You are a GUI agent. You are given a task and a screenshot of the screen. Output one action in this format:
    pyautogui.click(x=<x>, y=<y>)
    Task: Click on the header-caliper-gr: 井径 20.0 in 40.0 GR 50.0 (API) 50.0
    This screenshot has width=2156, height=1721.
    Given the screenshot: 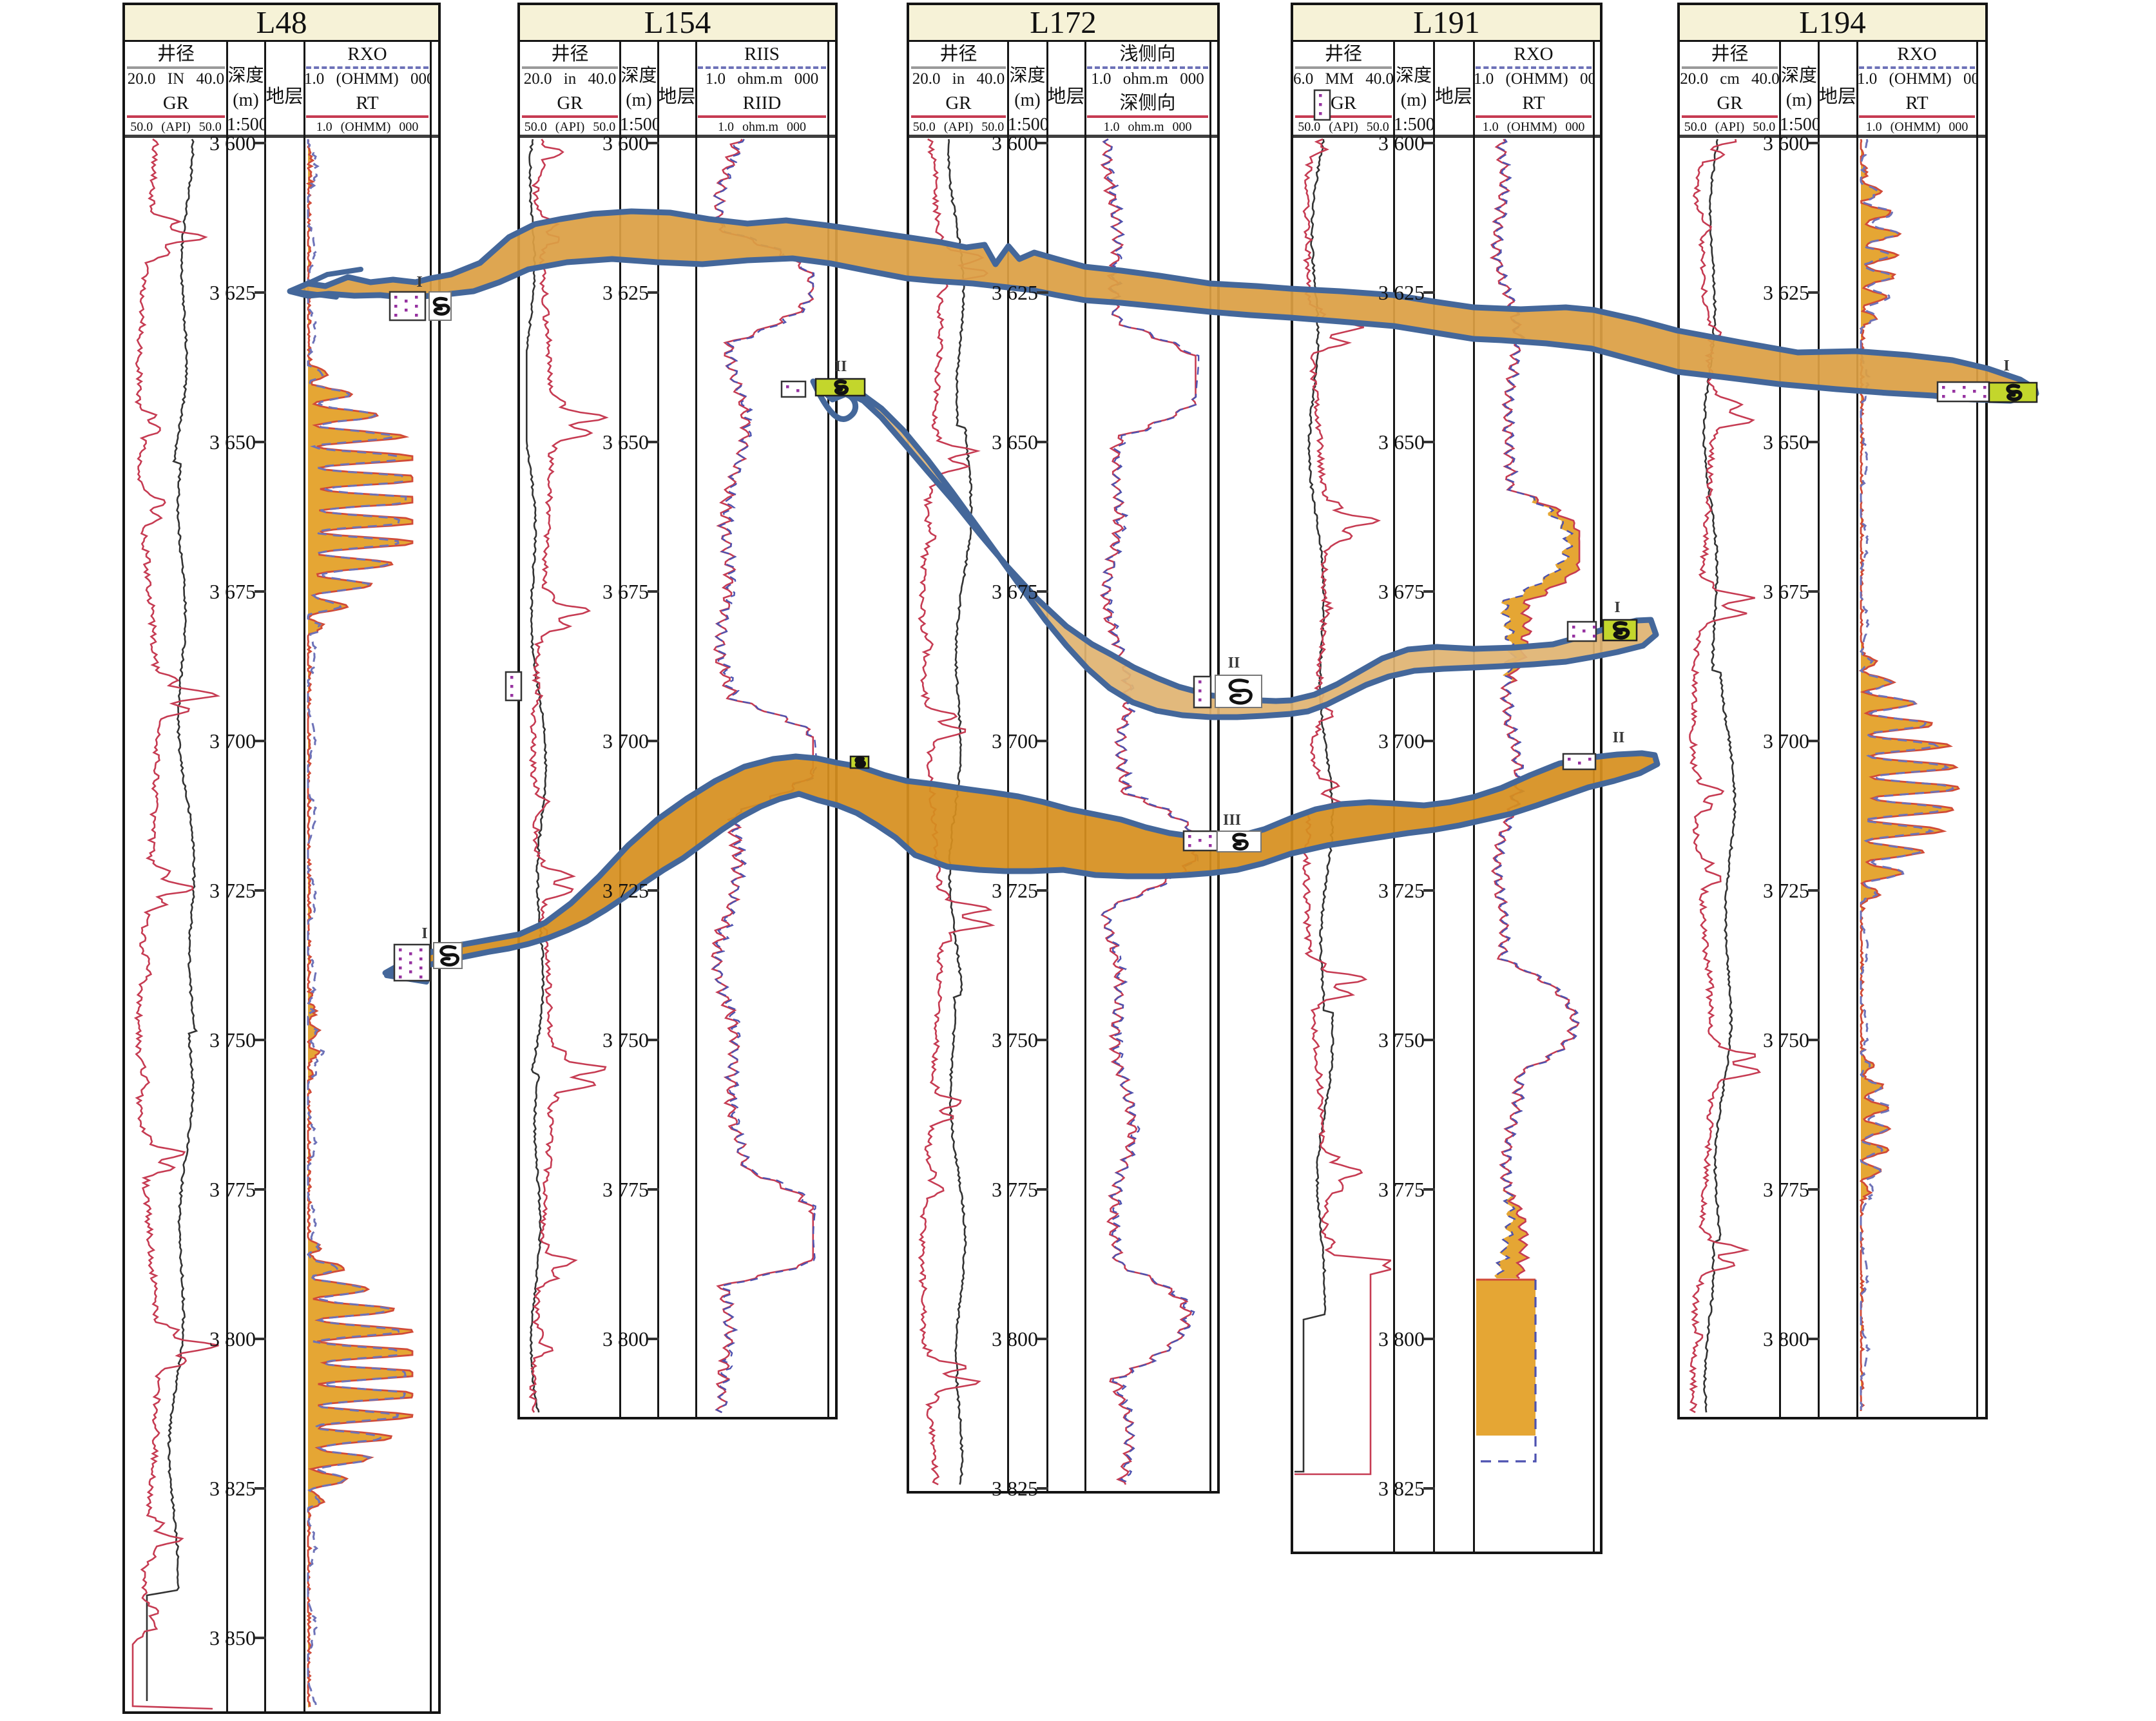 What is the action you would take?
    pyautogui.click(x=958, y=89)
    